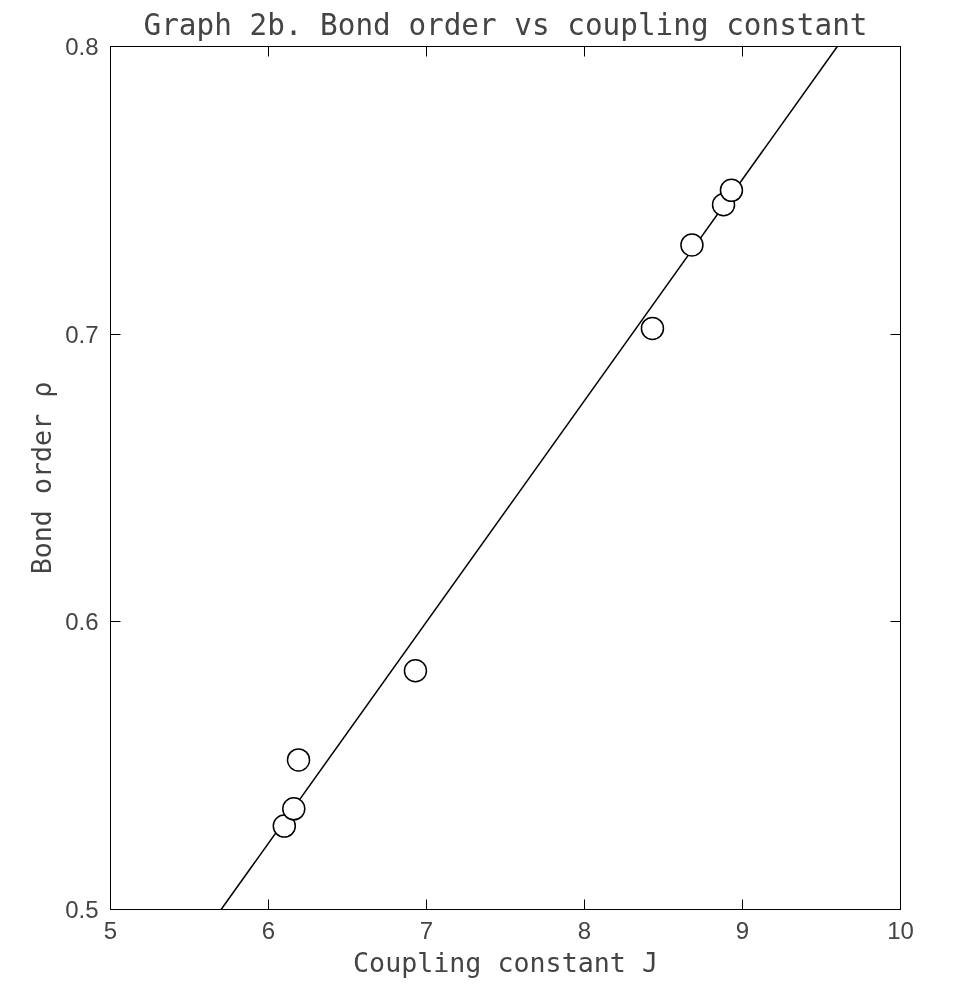  I want to click on x-tick-label: 5, so click(110, 930).